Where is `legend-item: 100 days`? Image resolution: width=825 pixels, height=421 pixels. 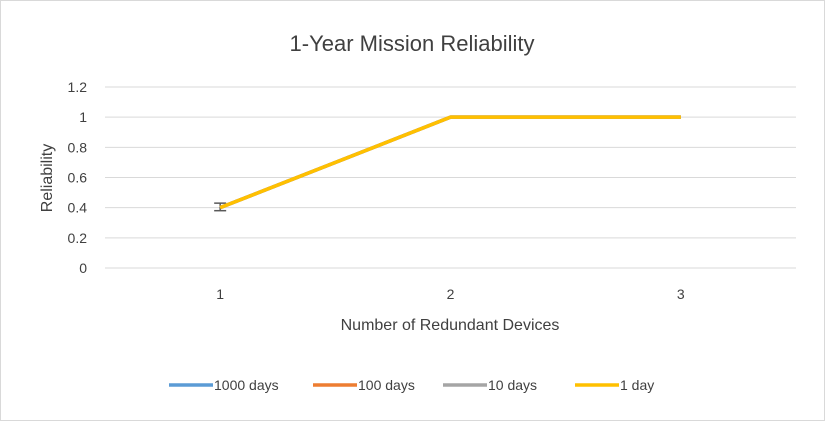 legend-item: 100 days is located at coordinates (364, 385).